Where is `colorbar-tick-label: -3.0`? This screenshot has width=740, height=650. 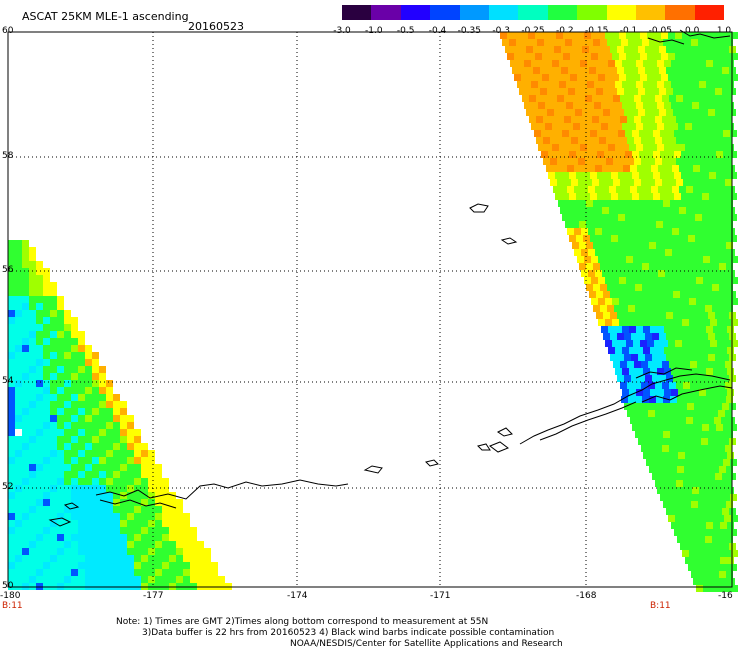
colorbar-tick-label: -3.0 is located at coordinates (342, 31).